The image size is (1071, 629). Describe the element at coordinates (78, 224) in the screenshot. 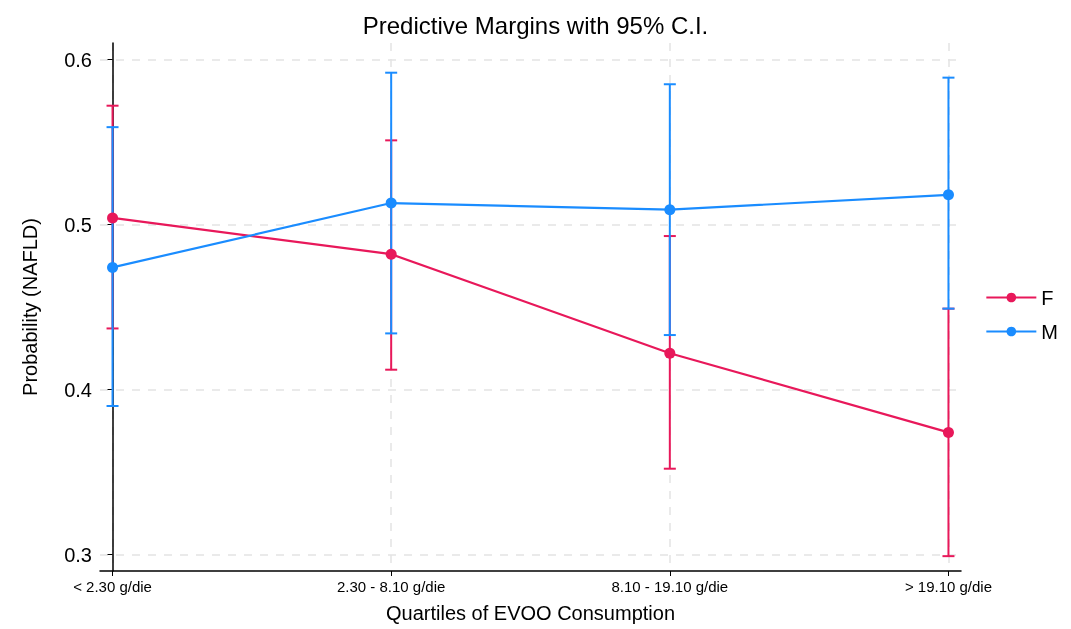

I see `y-tick-label: 0.5` at that location.